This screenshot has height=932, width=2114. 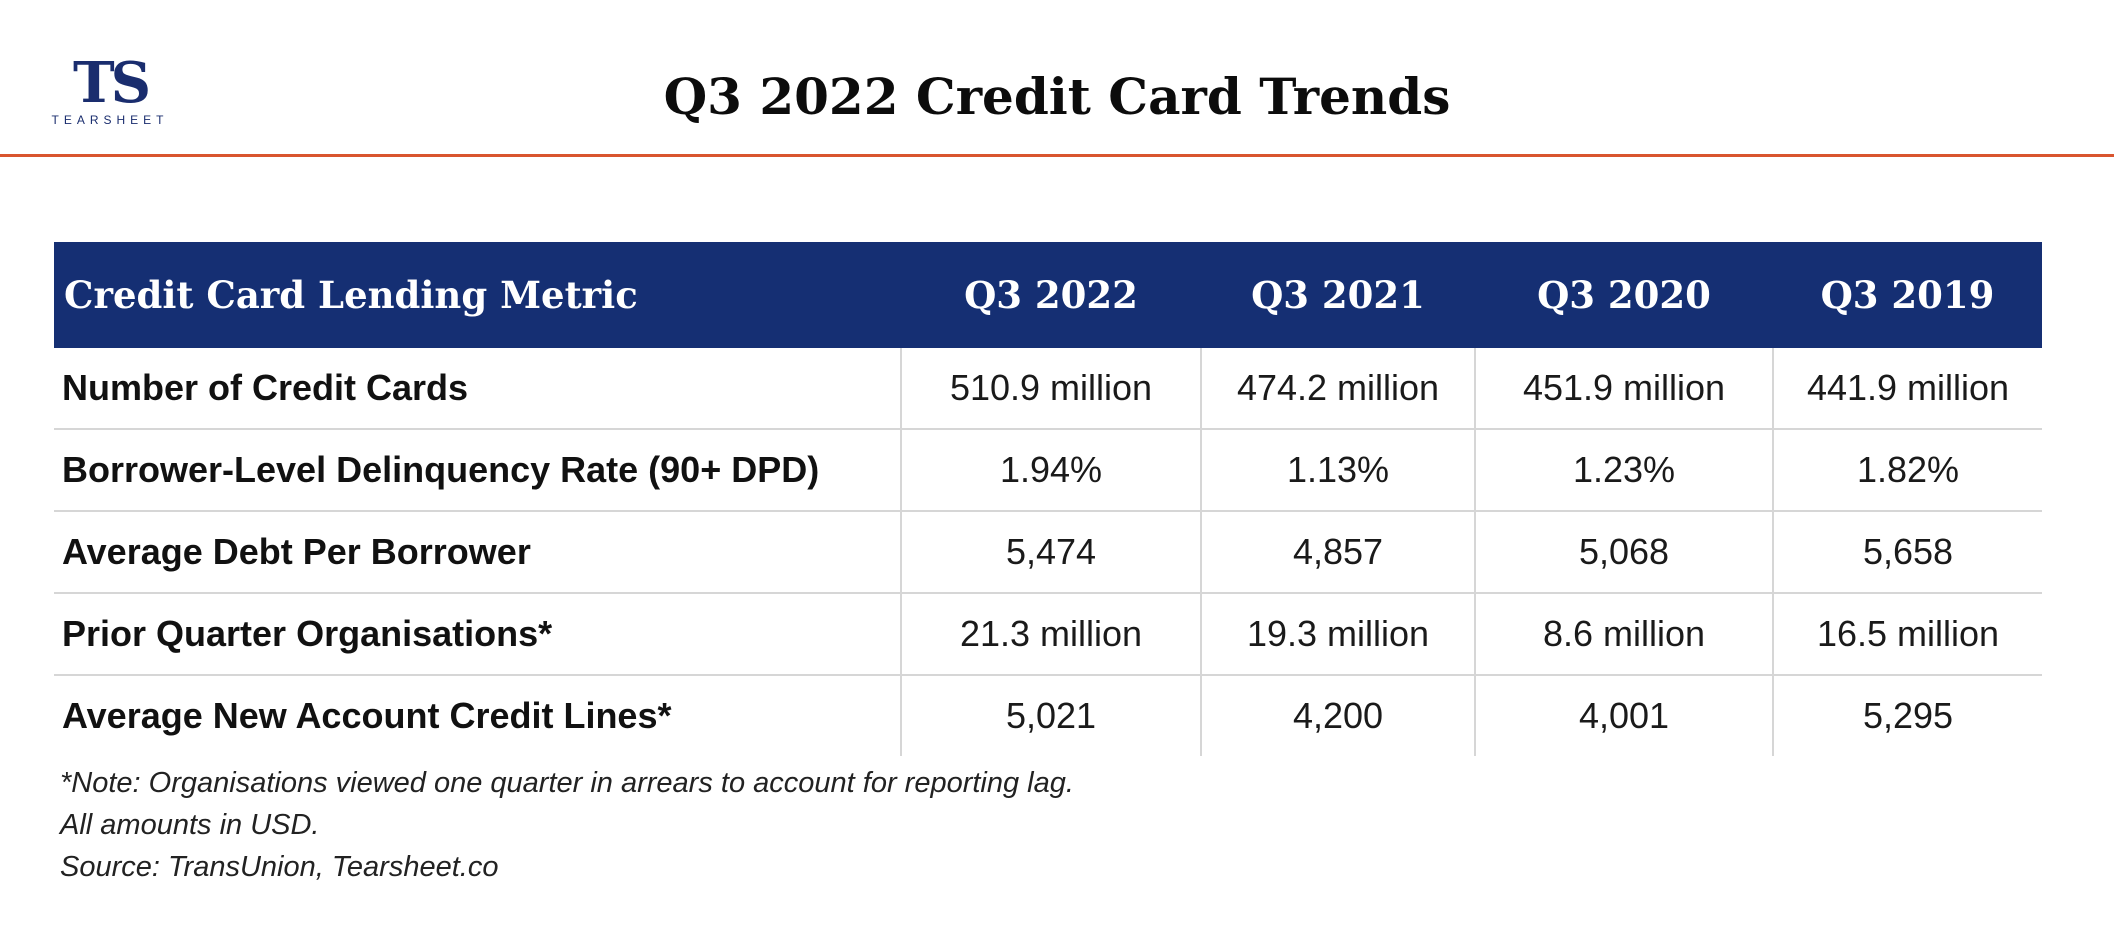 What do you see at coordinates (1337, 715) in the screenshot?
I see `table-cell: 4,200` at bounding box center [1337, 715].